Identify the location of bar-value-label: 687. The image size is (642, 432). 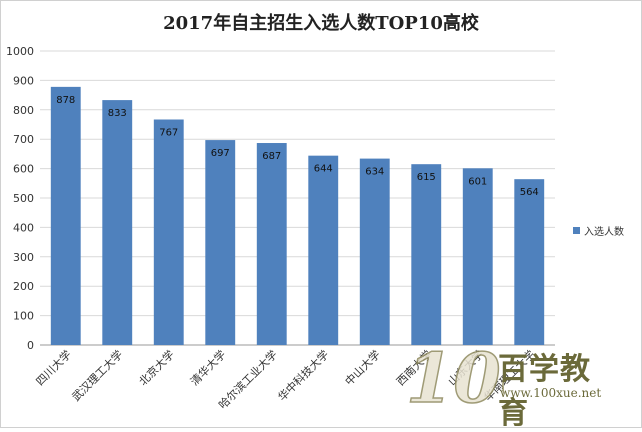
(271, 156).